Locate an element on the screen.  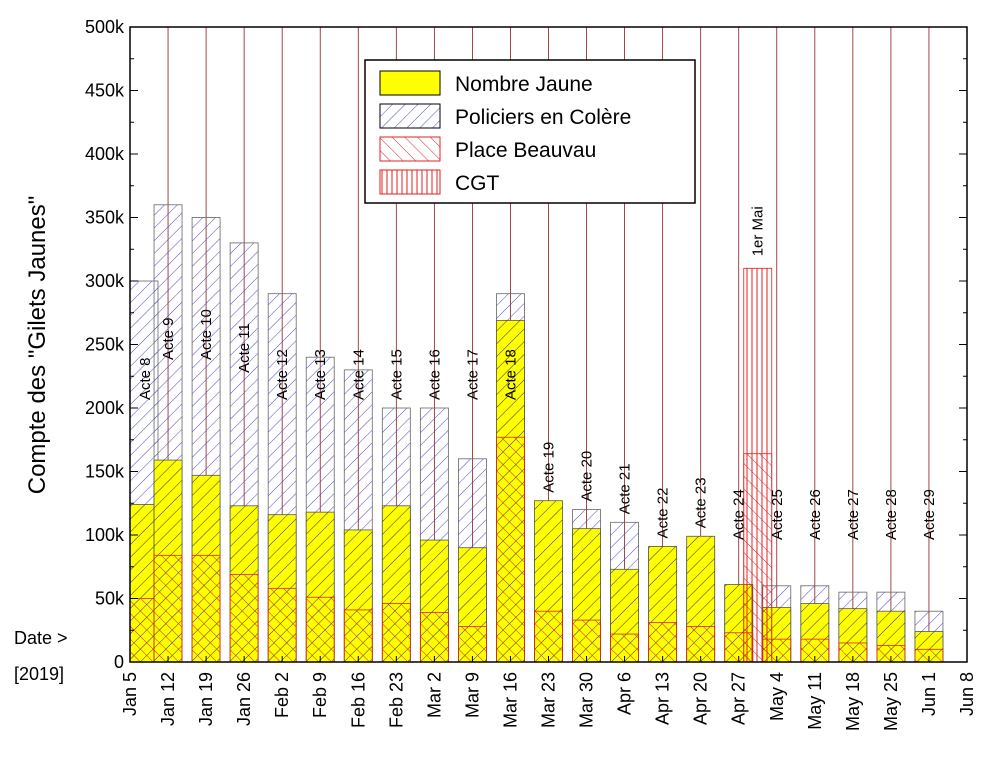
x-tick-label: Jan 26 is located at coordinates (244, 699).